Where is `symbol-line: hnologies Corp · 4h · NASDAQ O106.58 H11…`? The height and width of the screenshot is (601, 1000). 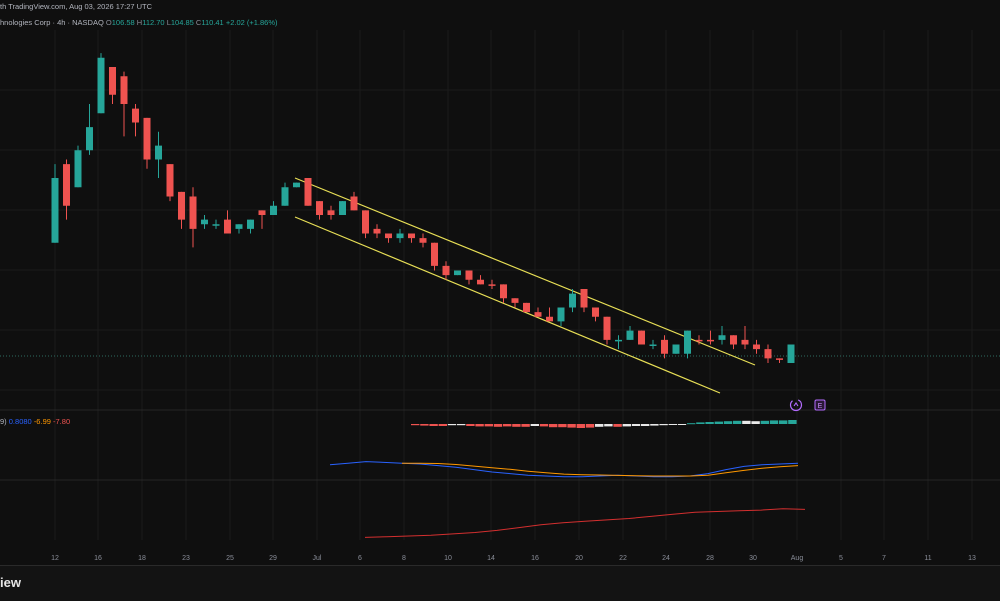
symbol-line: hnologies Corp · 4h · NASDAQ O106.58 H11… is located at coordinates (139, 22).